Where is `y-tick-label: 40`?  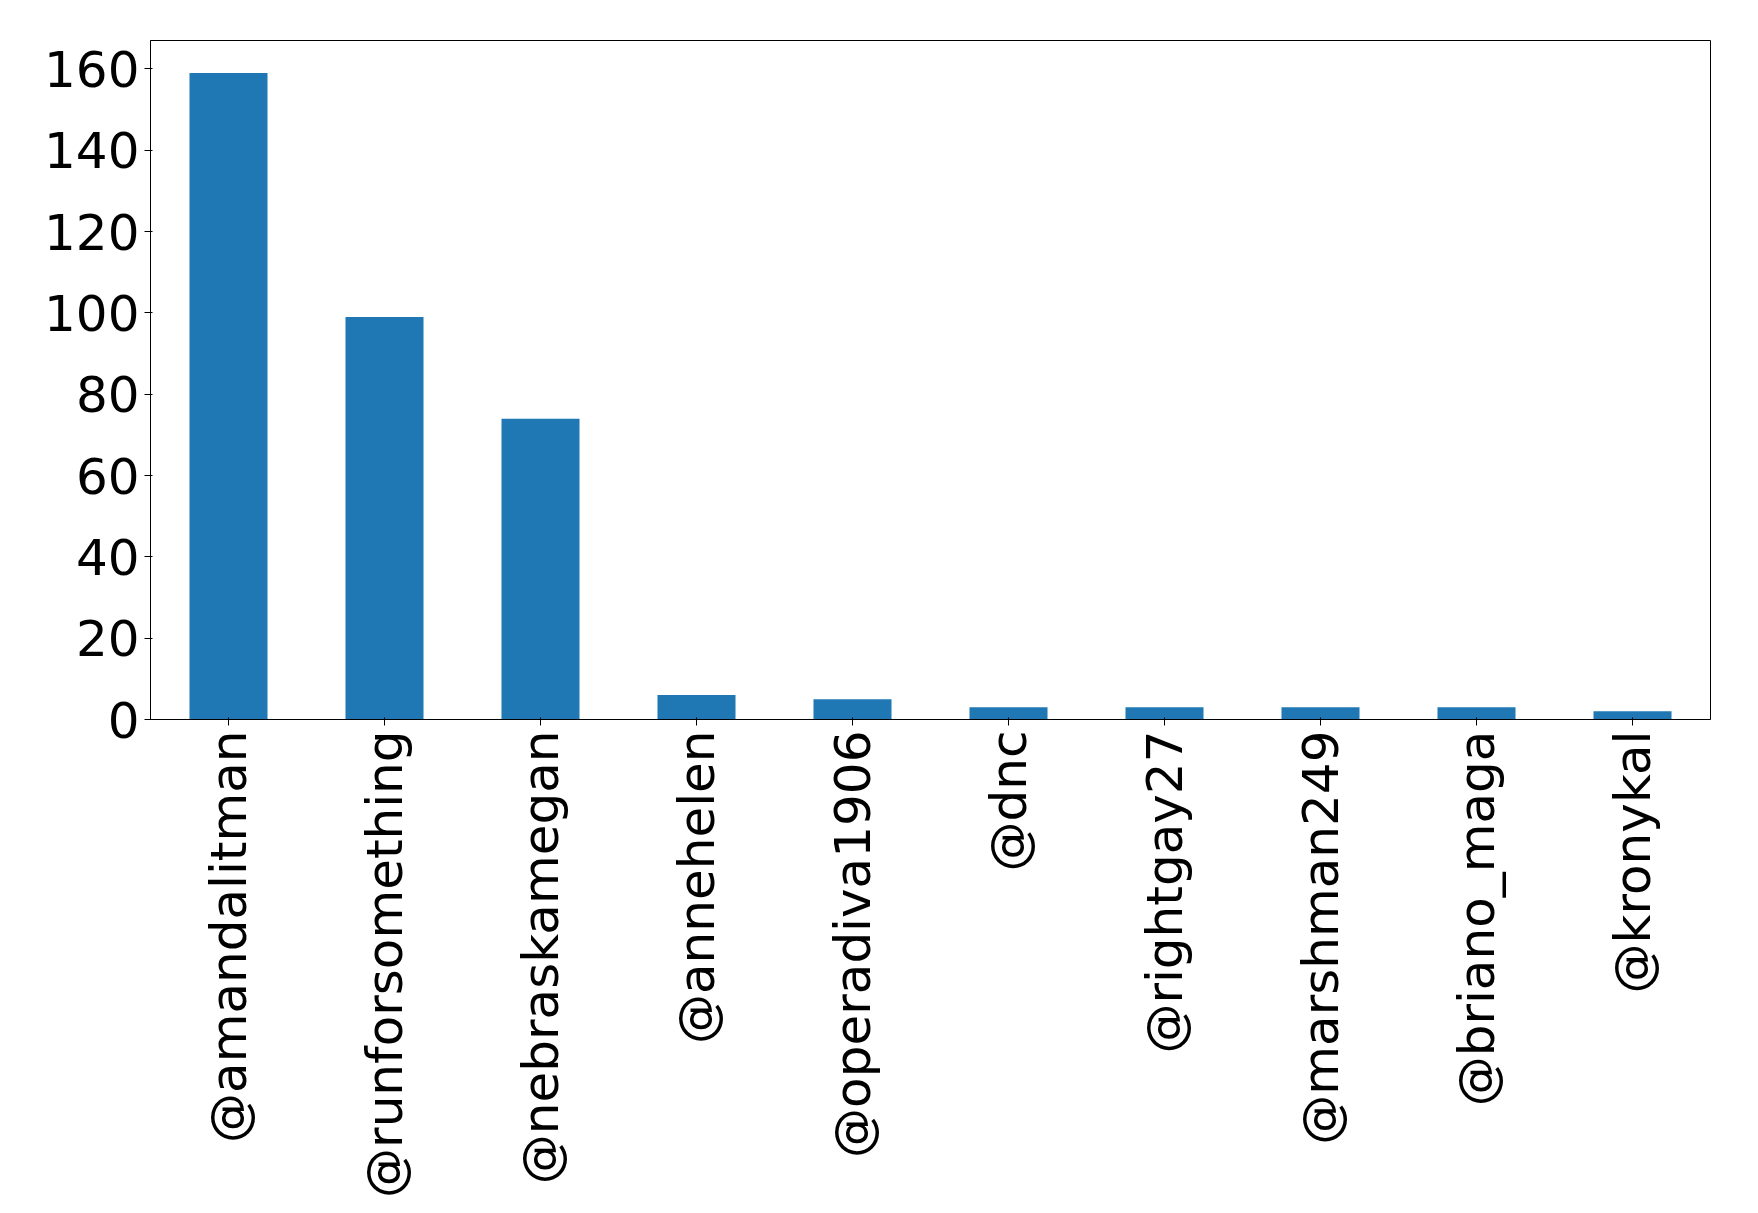
y-tick-label: 40 is located at coordinates (107, 557).